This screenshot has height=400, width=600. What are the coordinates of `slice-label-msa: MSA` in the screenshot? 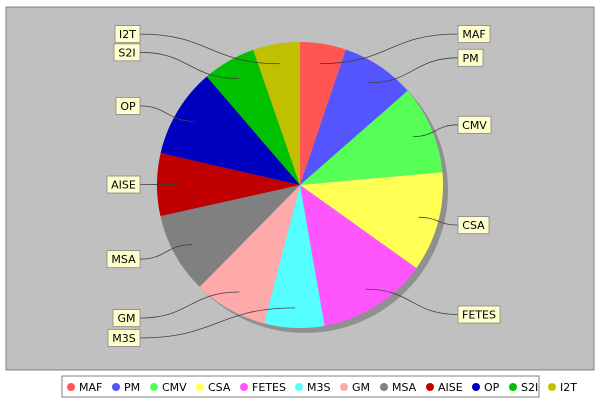 It's located at (123, 259).